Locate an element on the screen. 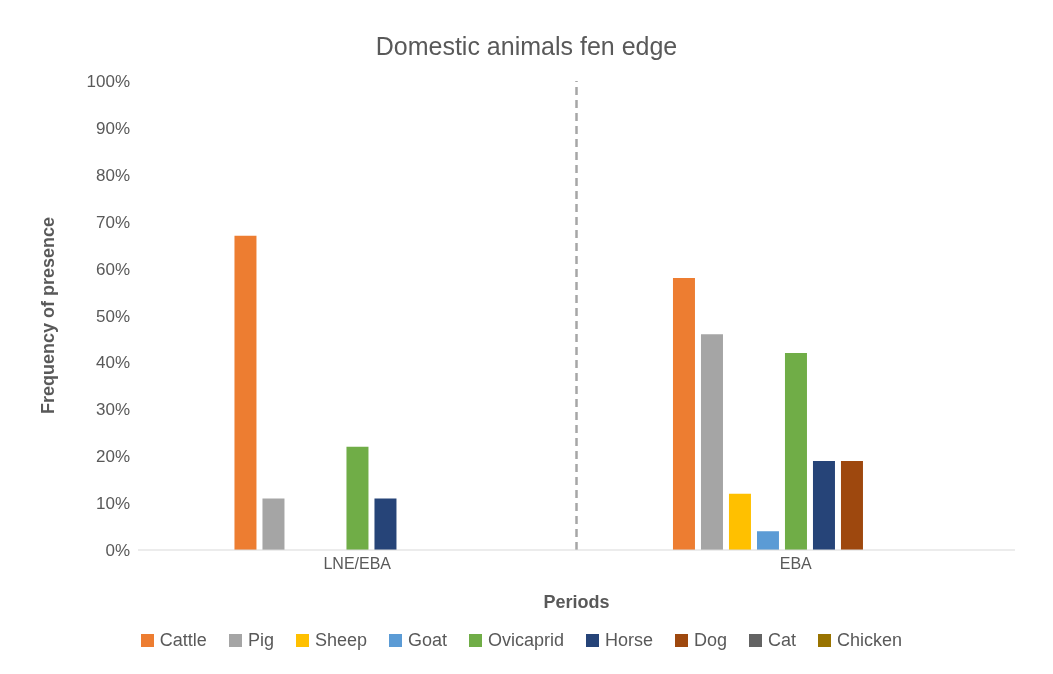 The width and height of the screenshot is (1053, 674). y-tick-label: 20% is located at coordinates (112, 457).